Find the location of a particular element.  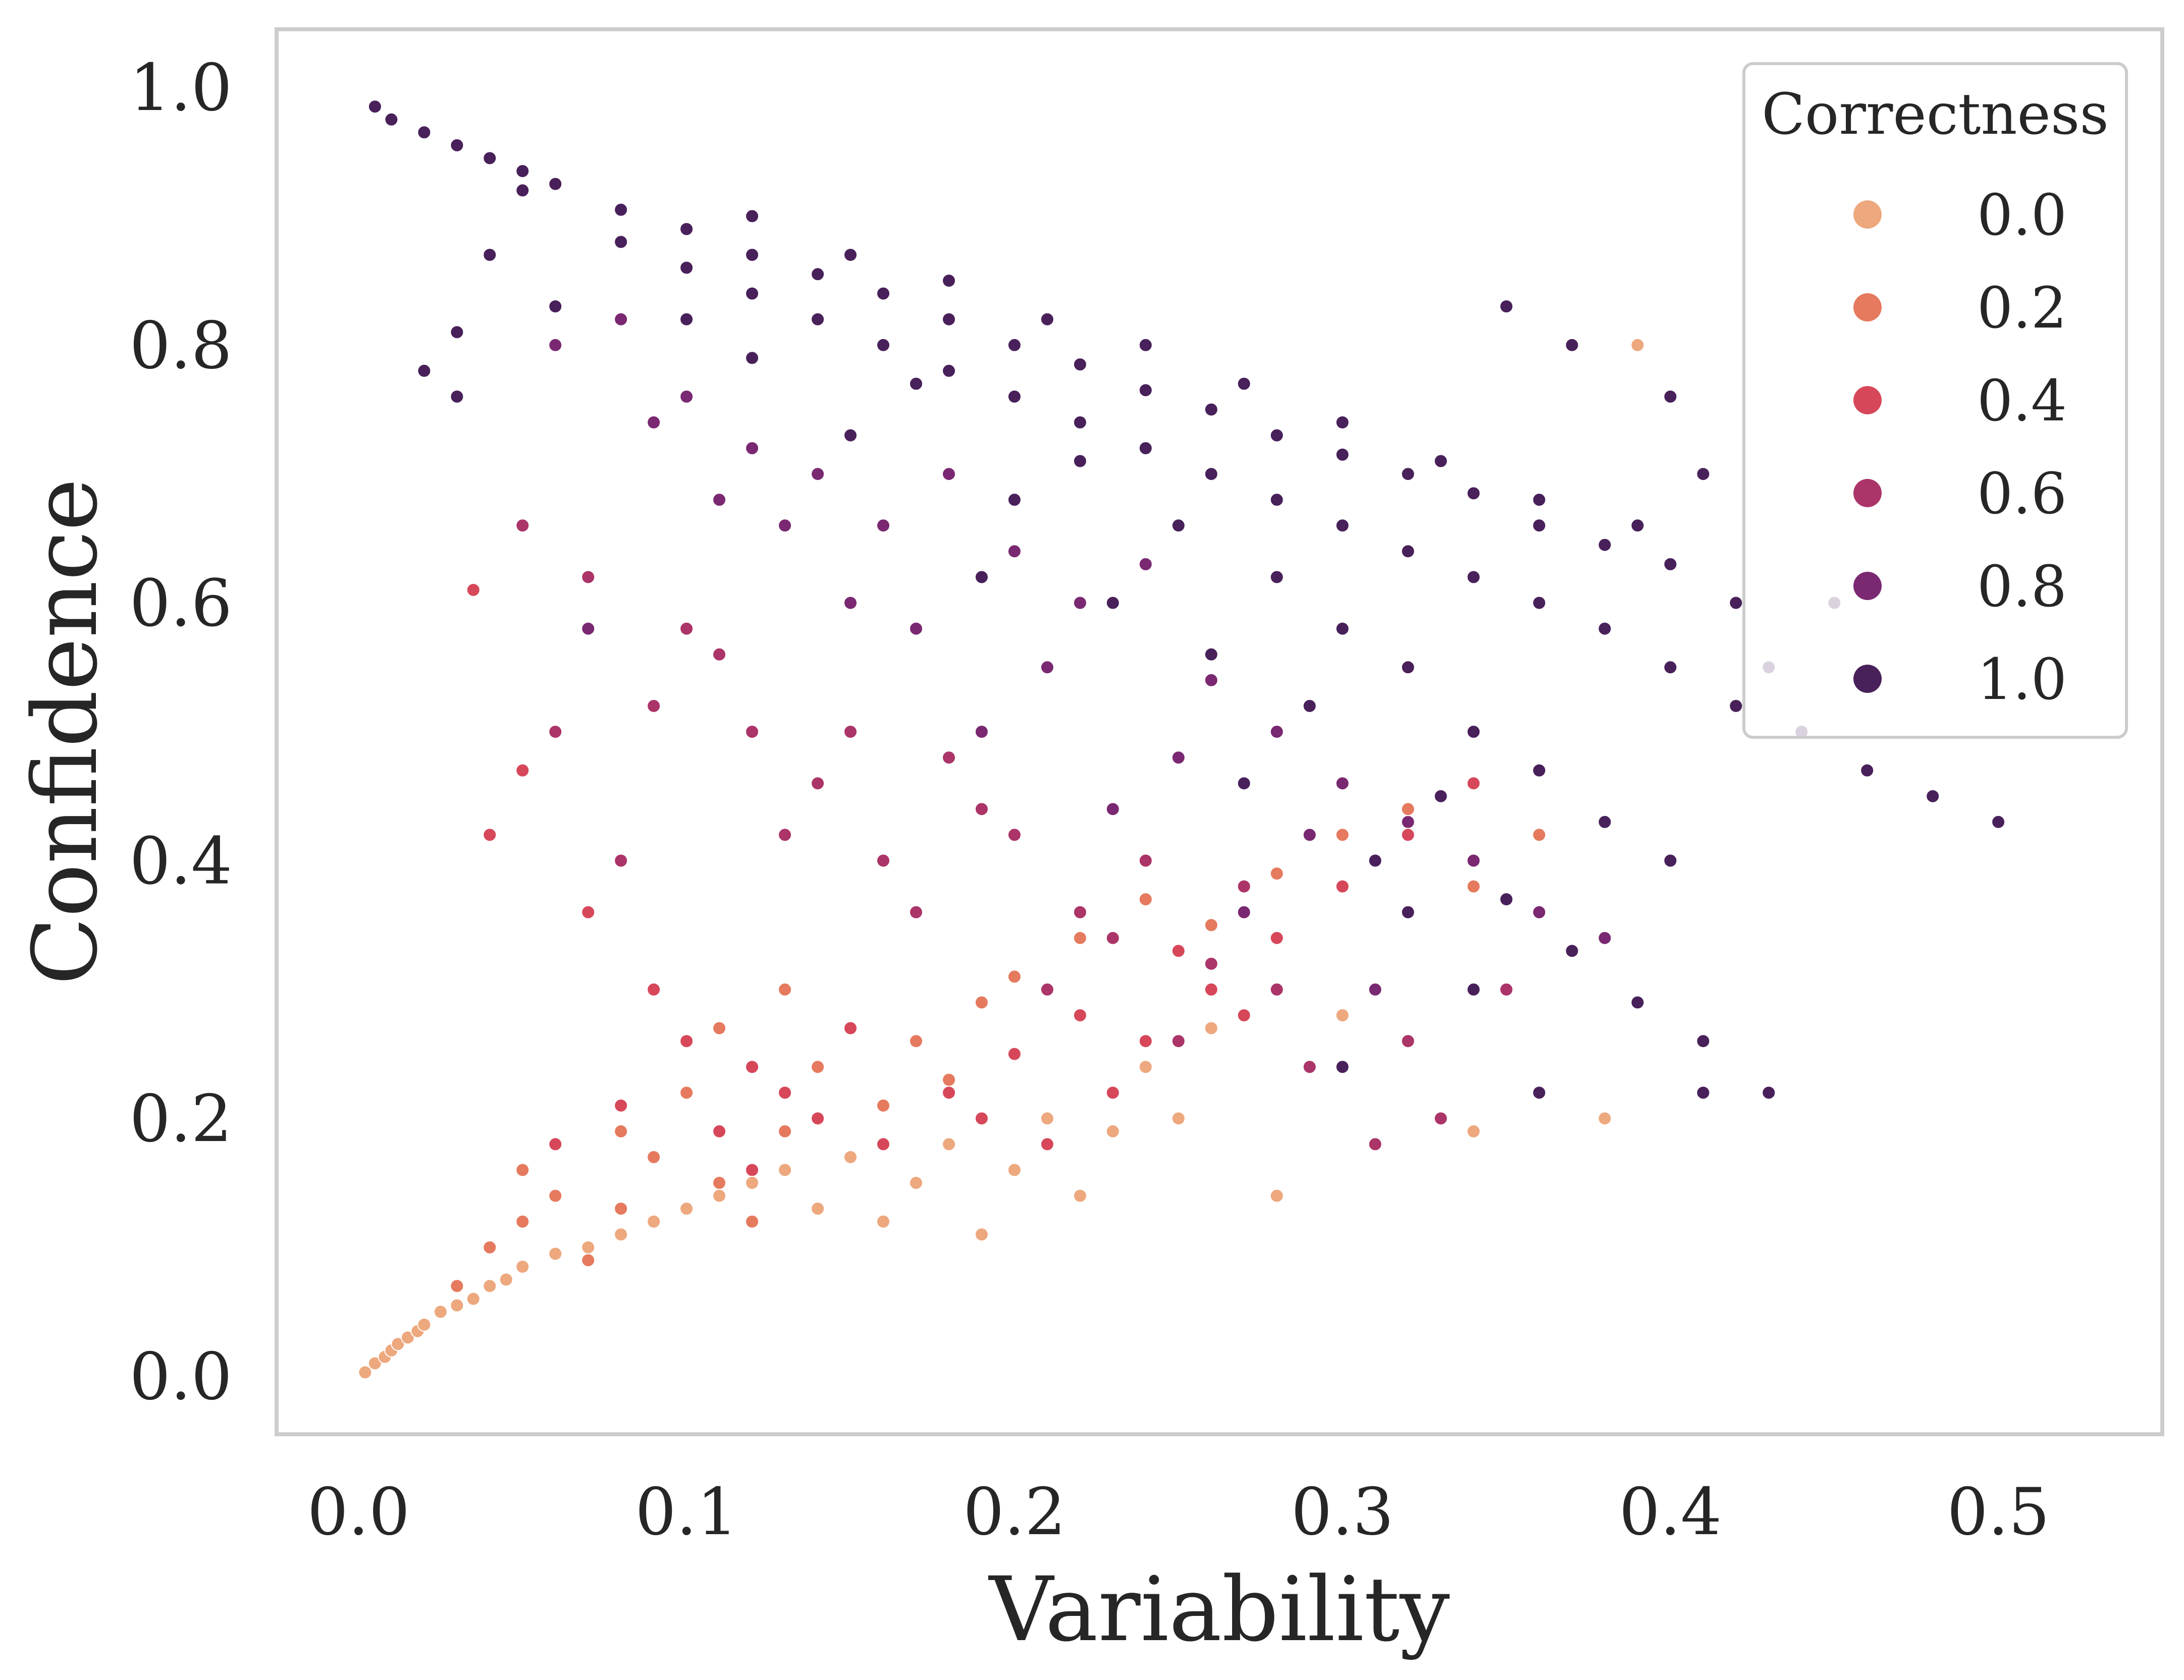

x-tick-label: 0.2 is located at coordinates (1014, 1513).